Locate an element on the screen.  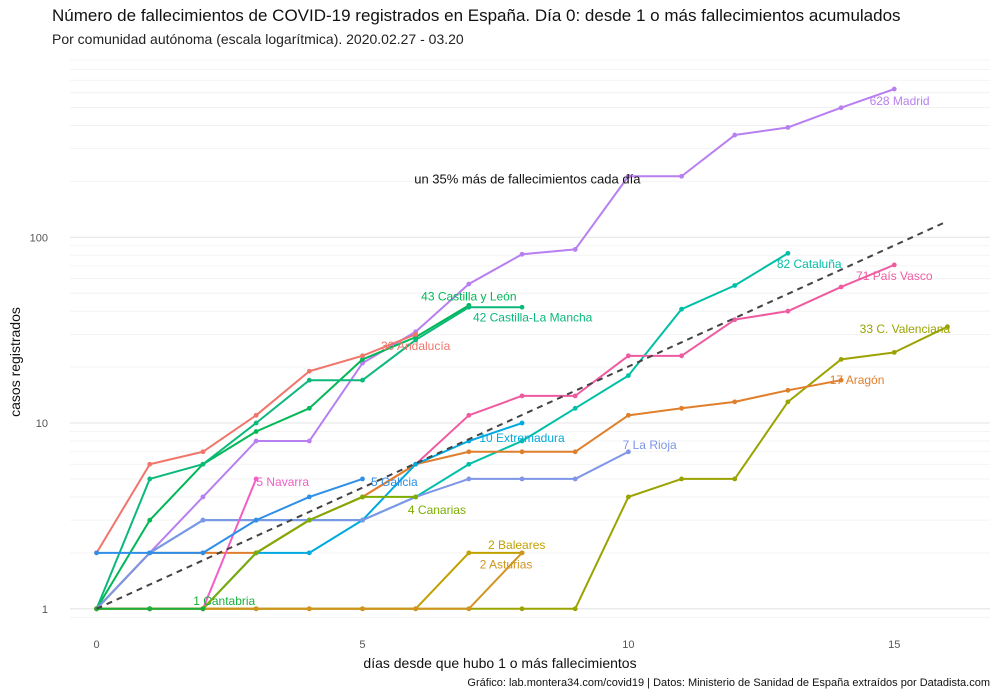
series-label: 2 Baleares is located at coordinates (516, 545).